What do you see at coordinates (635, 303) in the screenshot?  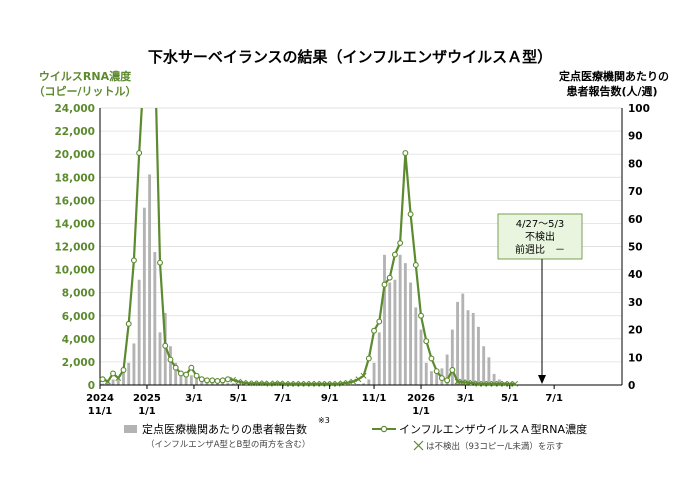 I see `right-tick-label: 30` at bounding box center [635, 303].